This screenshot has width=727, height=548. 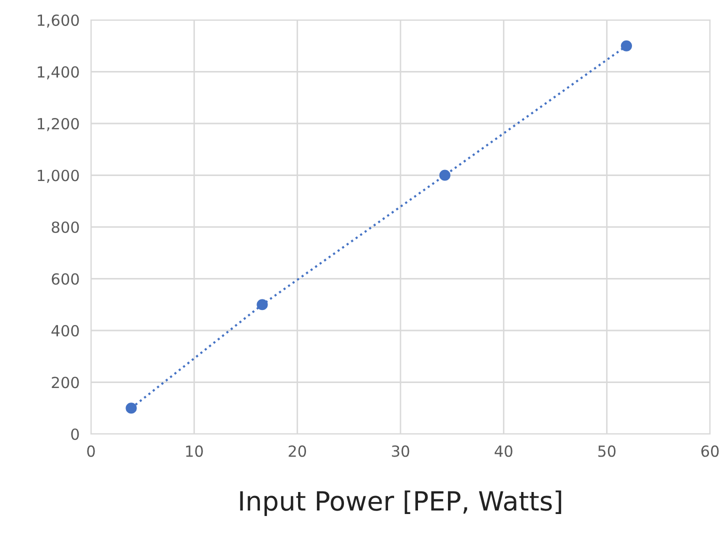 What do you see at coordinates (401, 451) in the screenshot?
I see `x-tick-label: 30` at bounding box center [401, 451].